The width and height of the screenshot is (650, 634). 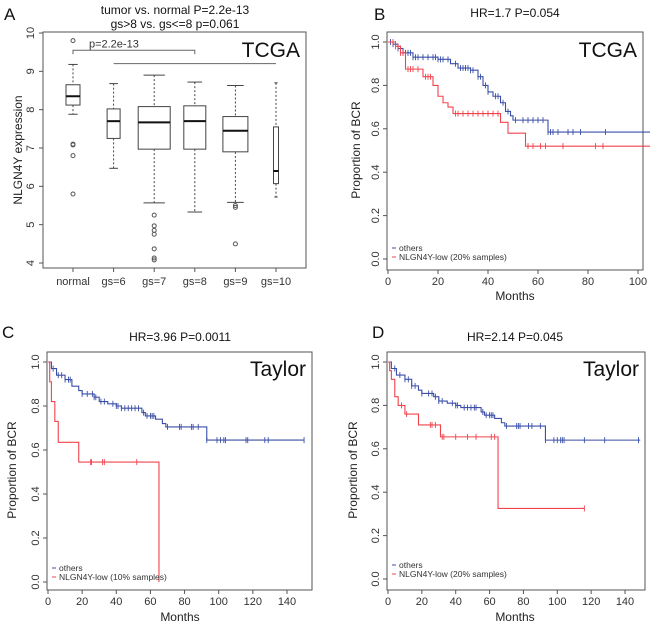 What do you see at coordinates (175, 24) in the screenshot?
I see `chart-title: gs>8 vs. gs<=8 p=0.061` at bounding box center [175, 24].